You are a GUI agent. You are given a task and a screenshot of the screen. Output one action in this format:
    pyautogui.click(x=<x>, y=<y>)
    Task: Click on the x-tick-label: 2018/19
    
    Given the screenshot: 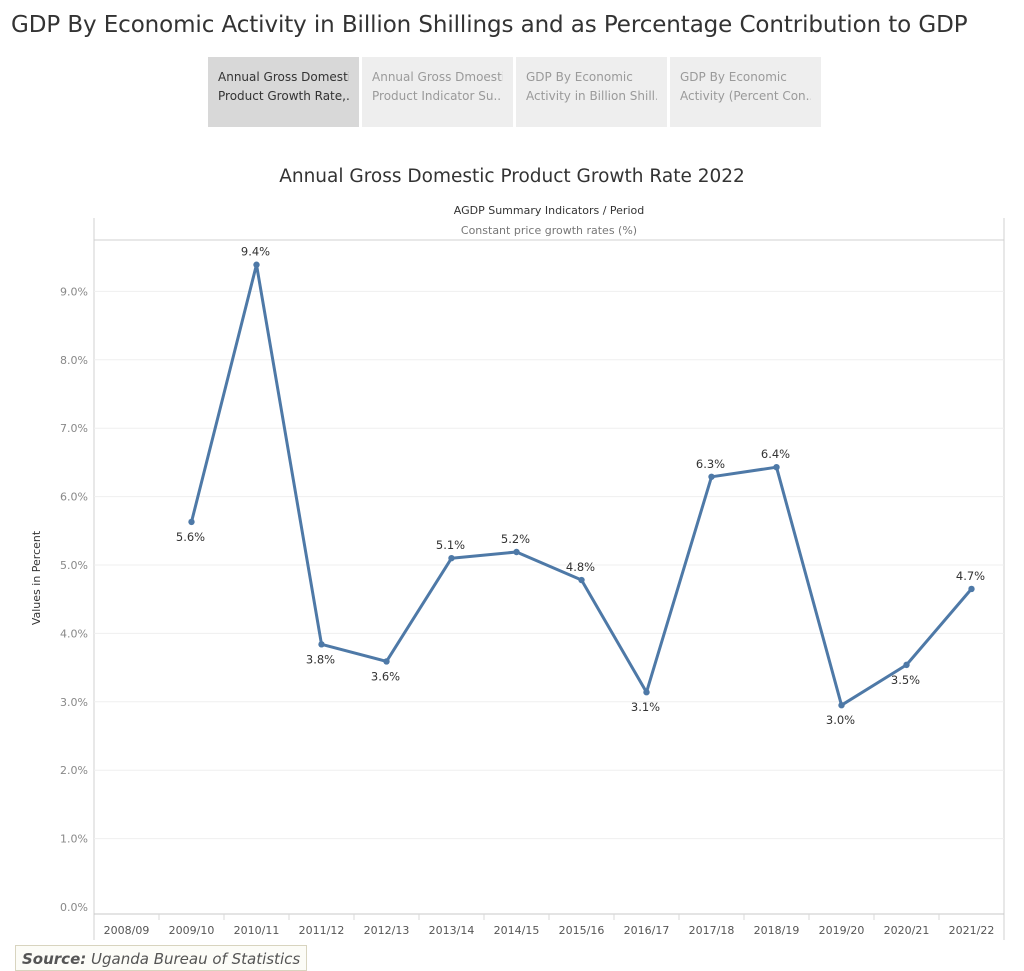 What is the action you would take?
    pyautogui.click(x=777, y=930)
    